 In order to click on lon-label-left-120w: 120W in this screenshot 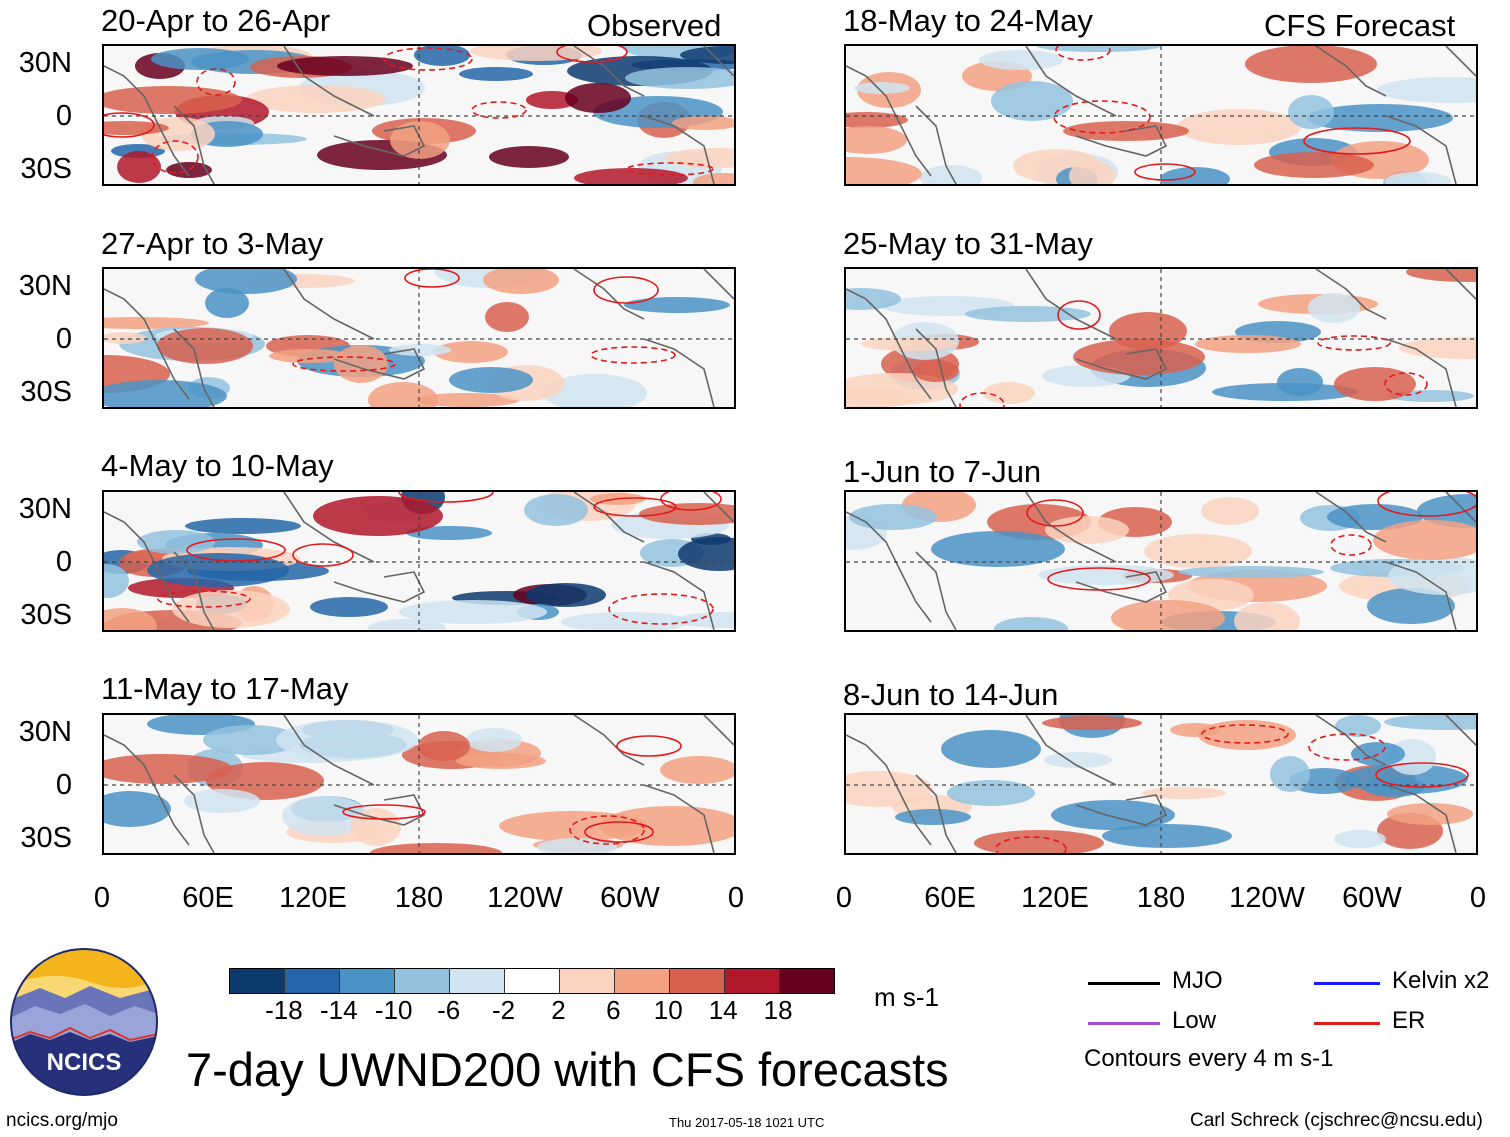, I will do `click(525, 898)`.